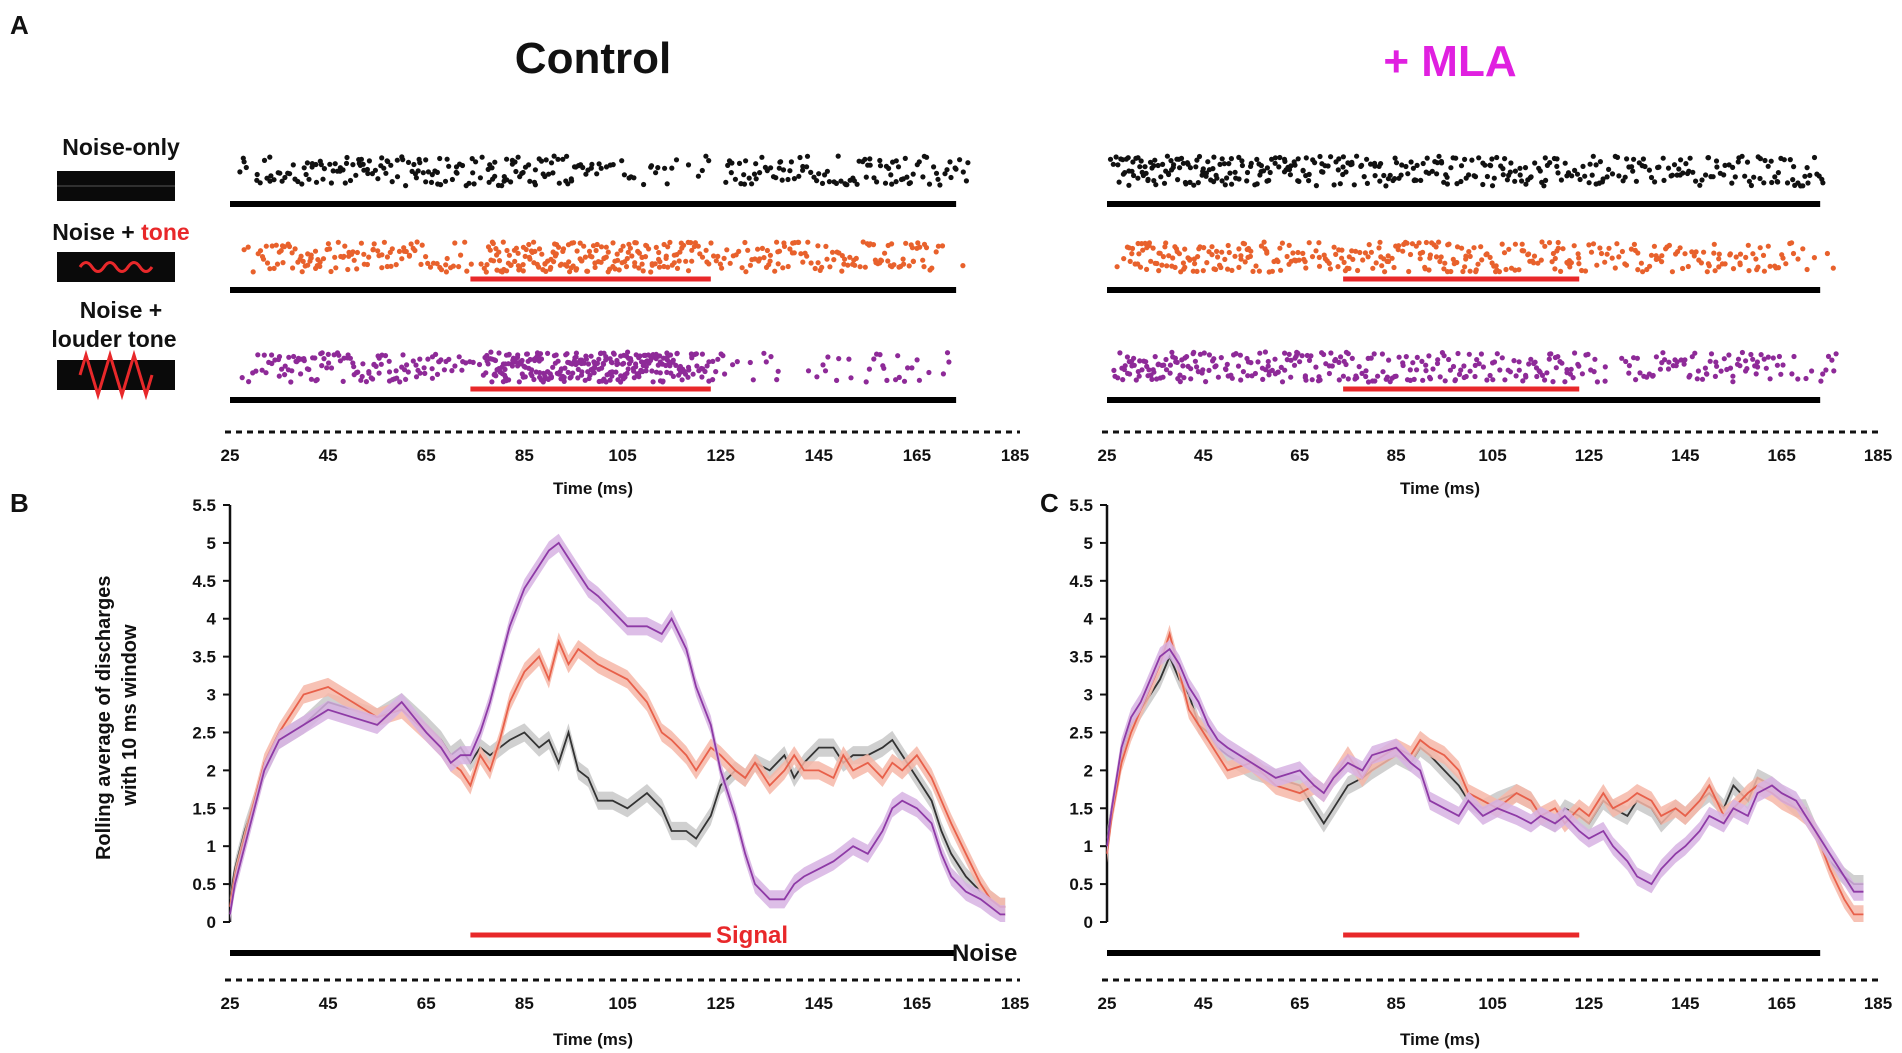  What do you see at coordinates (1685, 455) in the screenshot?
I see `a-mla-x-tick: 145` at bounding box center [1685, 455].